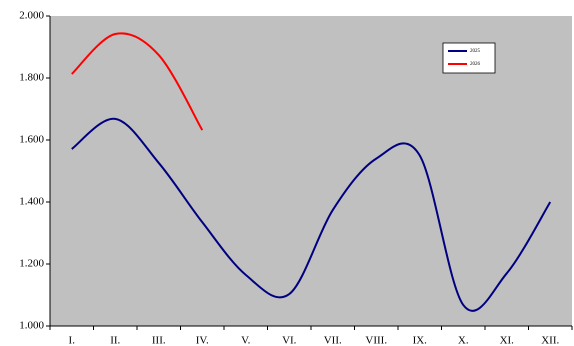 This screenshot has width=574, height=346. What do you see at coordinates (137, 81) in the screenshot?
I see `series-line` at bounding box center [137, 81].